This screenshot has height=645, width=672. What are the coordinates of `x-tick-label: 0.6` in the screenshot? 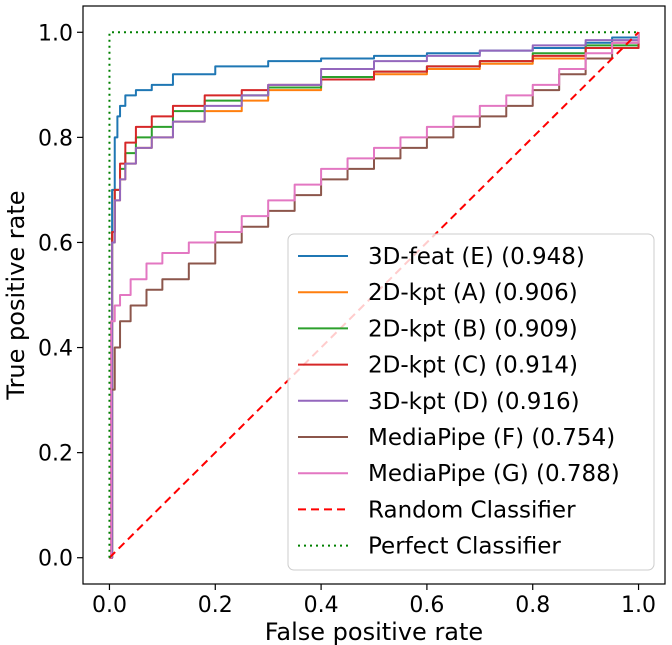 It's located at (426, 605).